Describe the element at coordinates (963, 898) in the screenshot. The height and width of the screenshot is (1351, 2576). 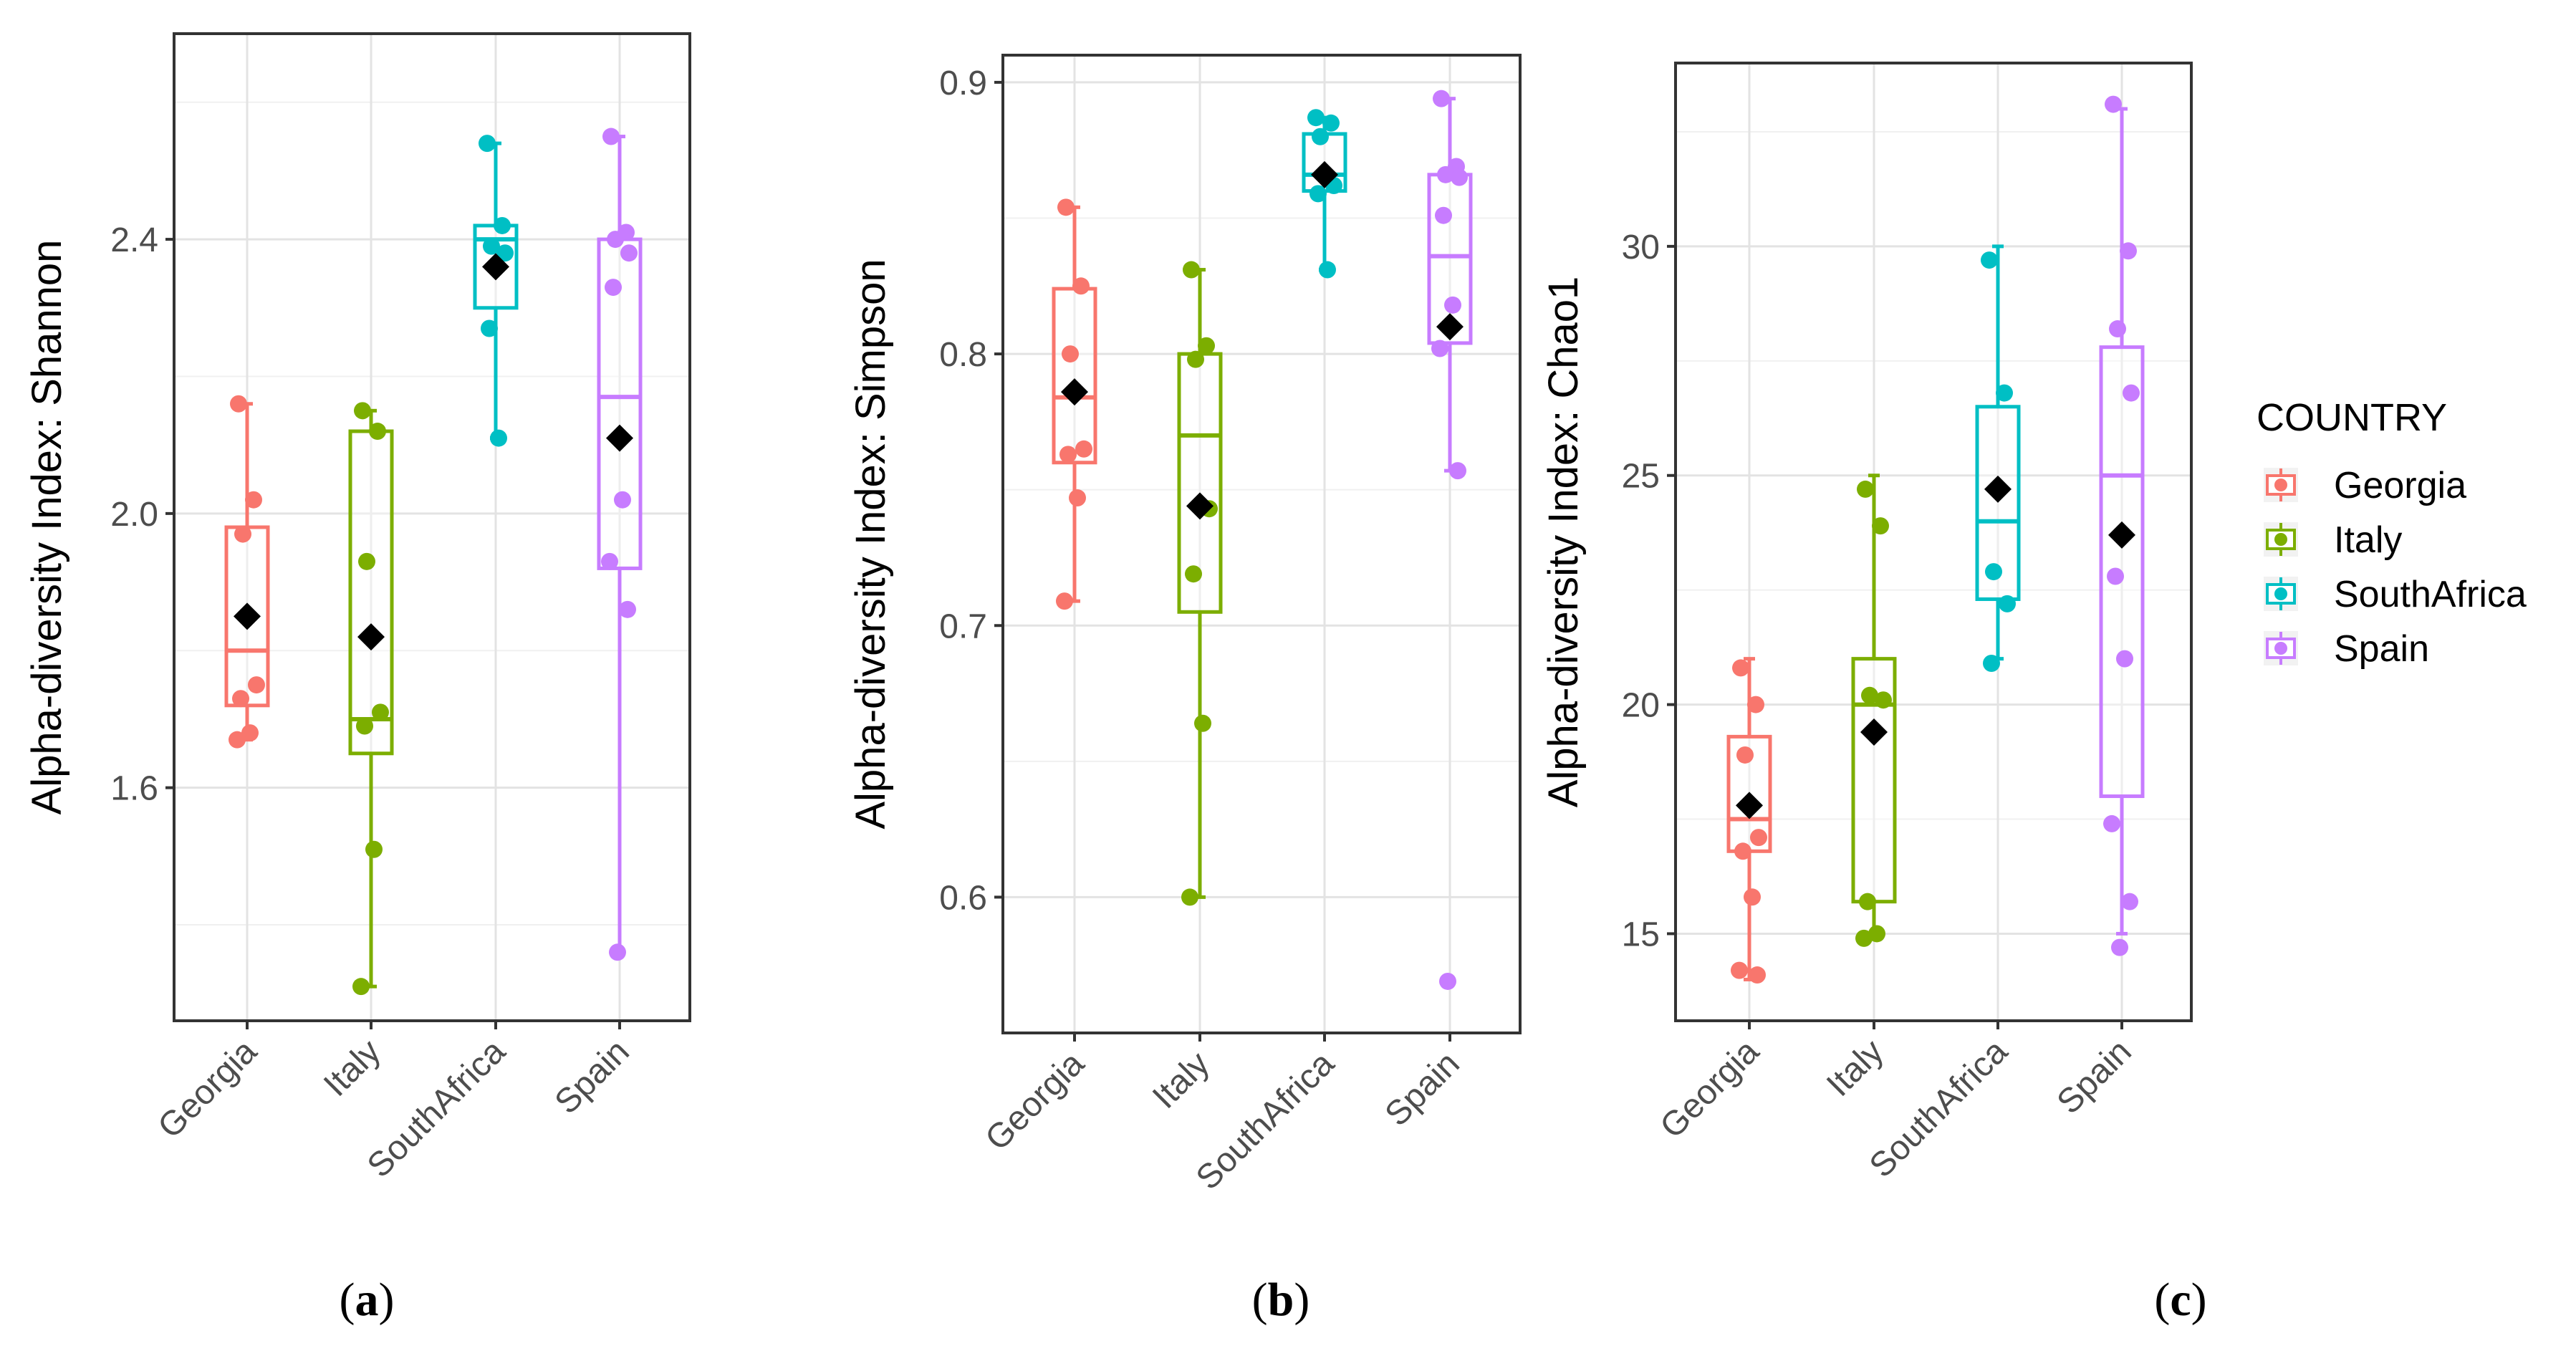
I see `y-tick-label: 0.6` at that location.